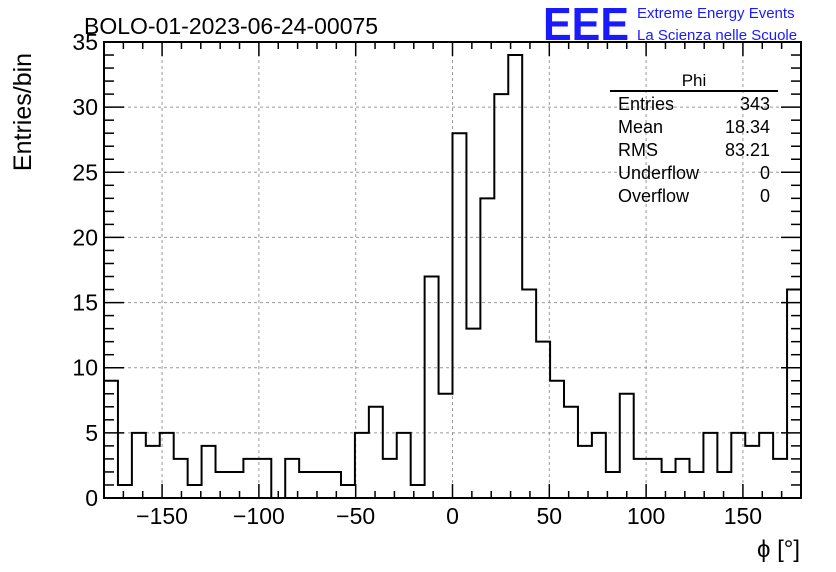 The height and width of the screenshot is (572, 836). I want to click on y-tick-label: 20, so click(85, 237).